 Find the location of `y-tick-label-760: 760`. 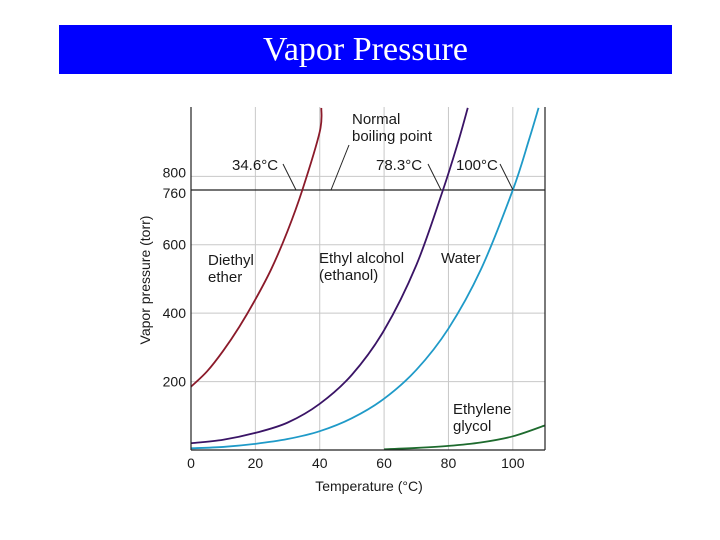

y-tick-label-760: 760 is located at coordinates (175, 193).